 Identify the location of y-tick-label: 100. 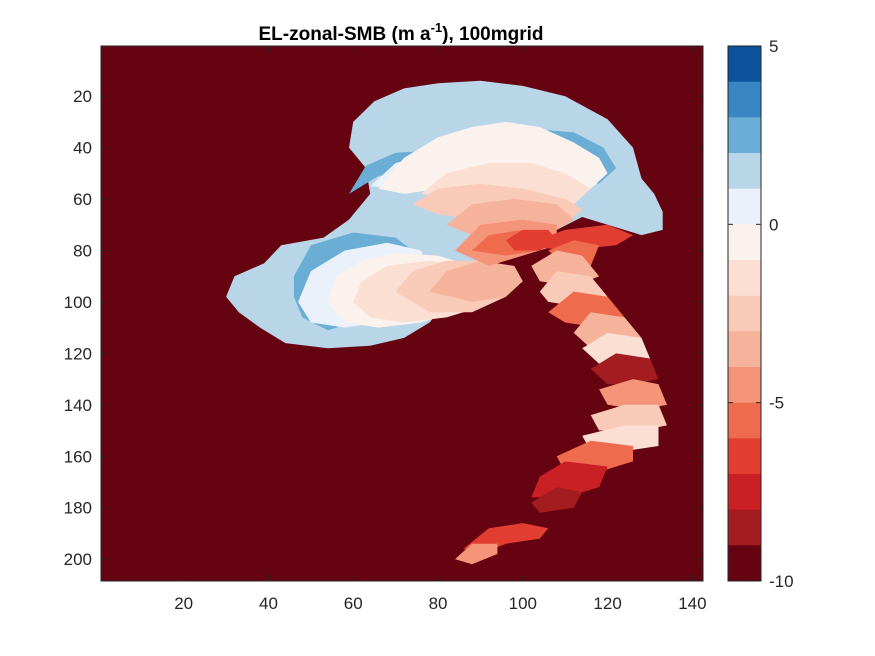
(78, 302).